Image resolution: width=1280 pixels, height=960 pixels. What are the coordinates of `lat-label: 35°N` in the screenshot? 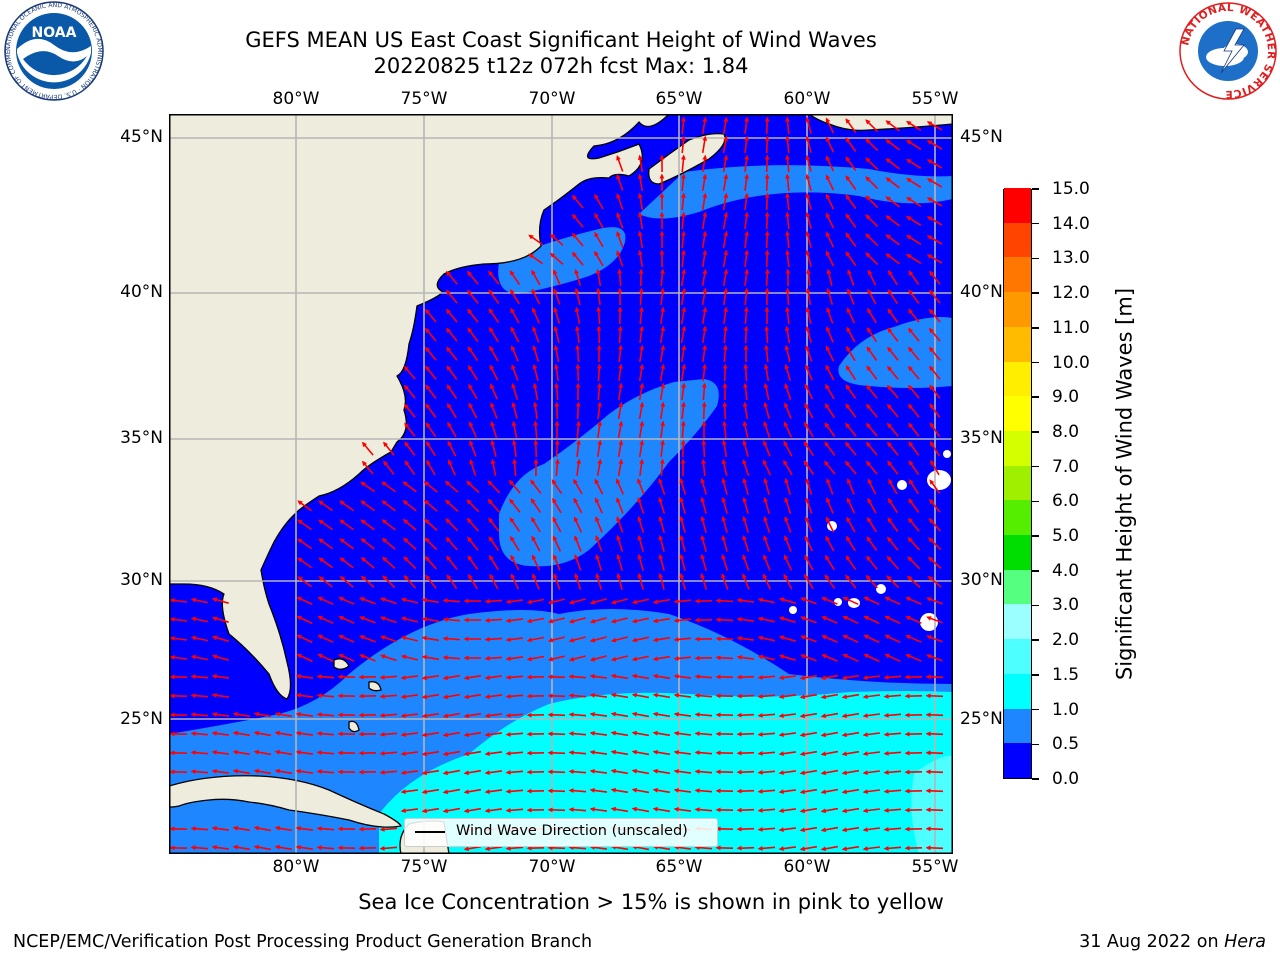 It's located at (981, 438).